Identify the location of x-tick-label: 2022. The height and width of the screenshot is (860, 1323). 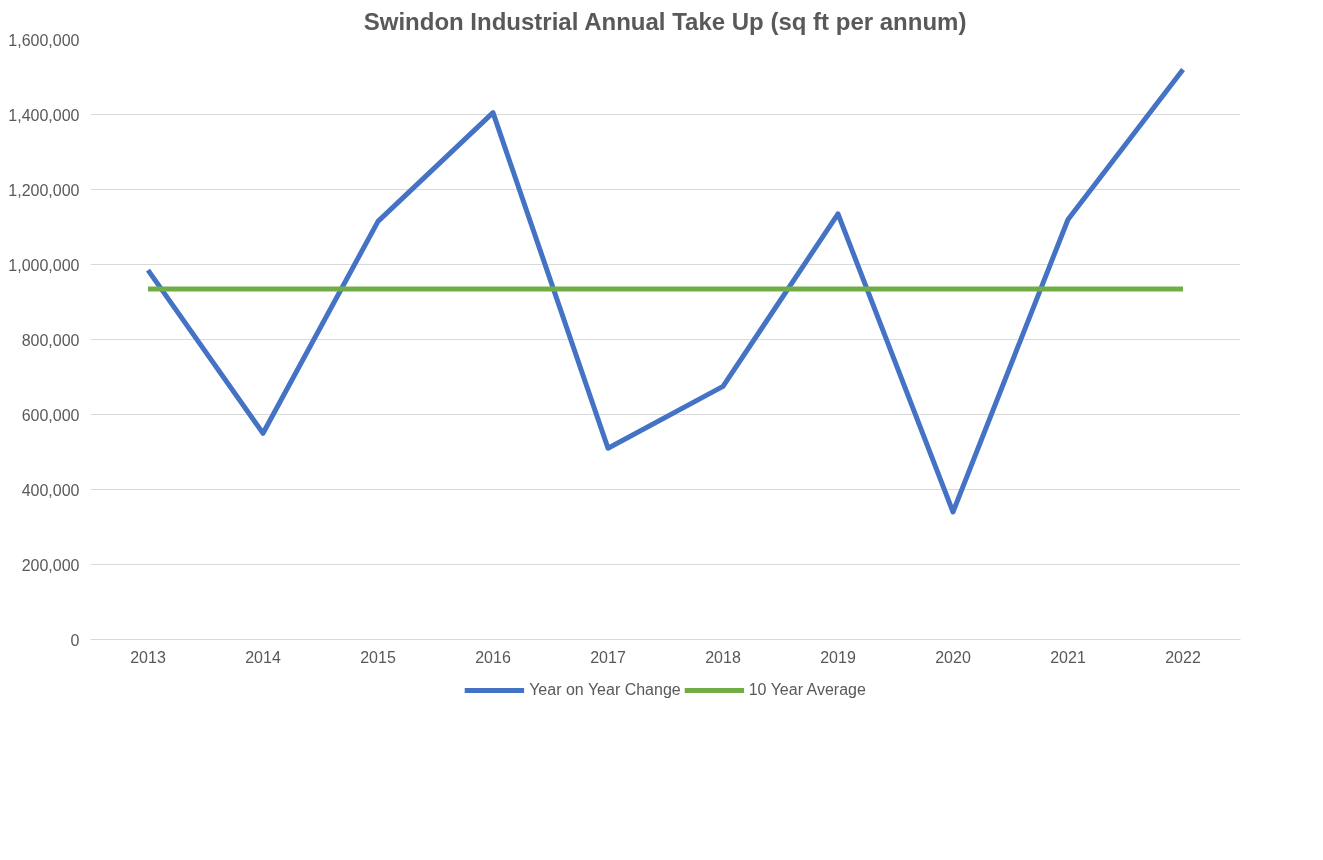
(1183, 657).